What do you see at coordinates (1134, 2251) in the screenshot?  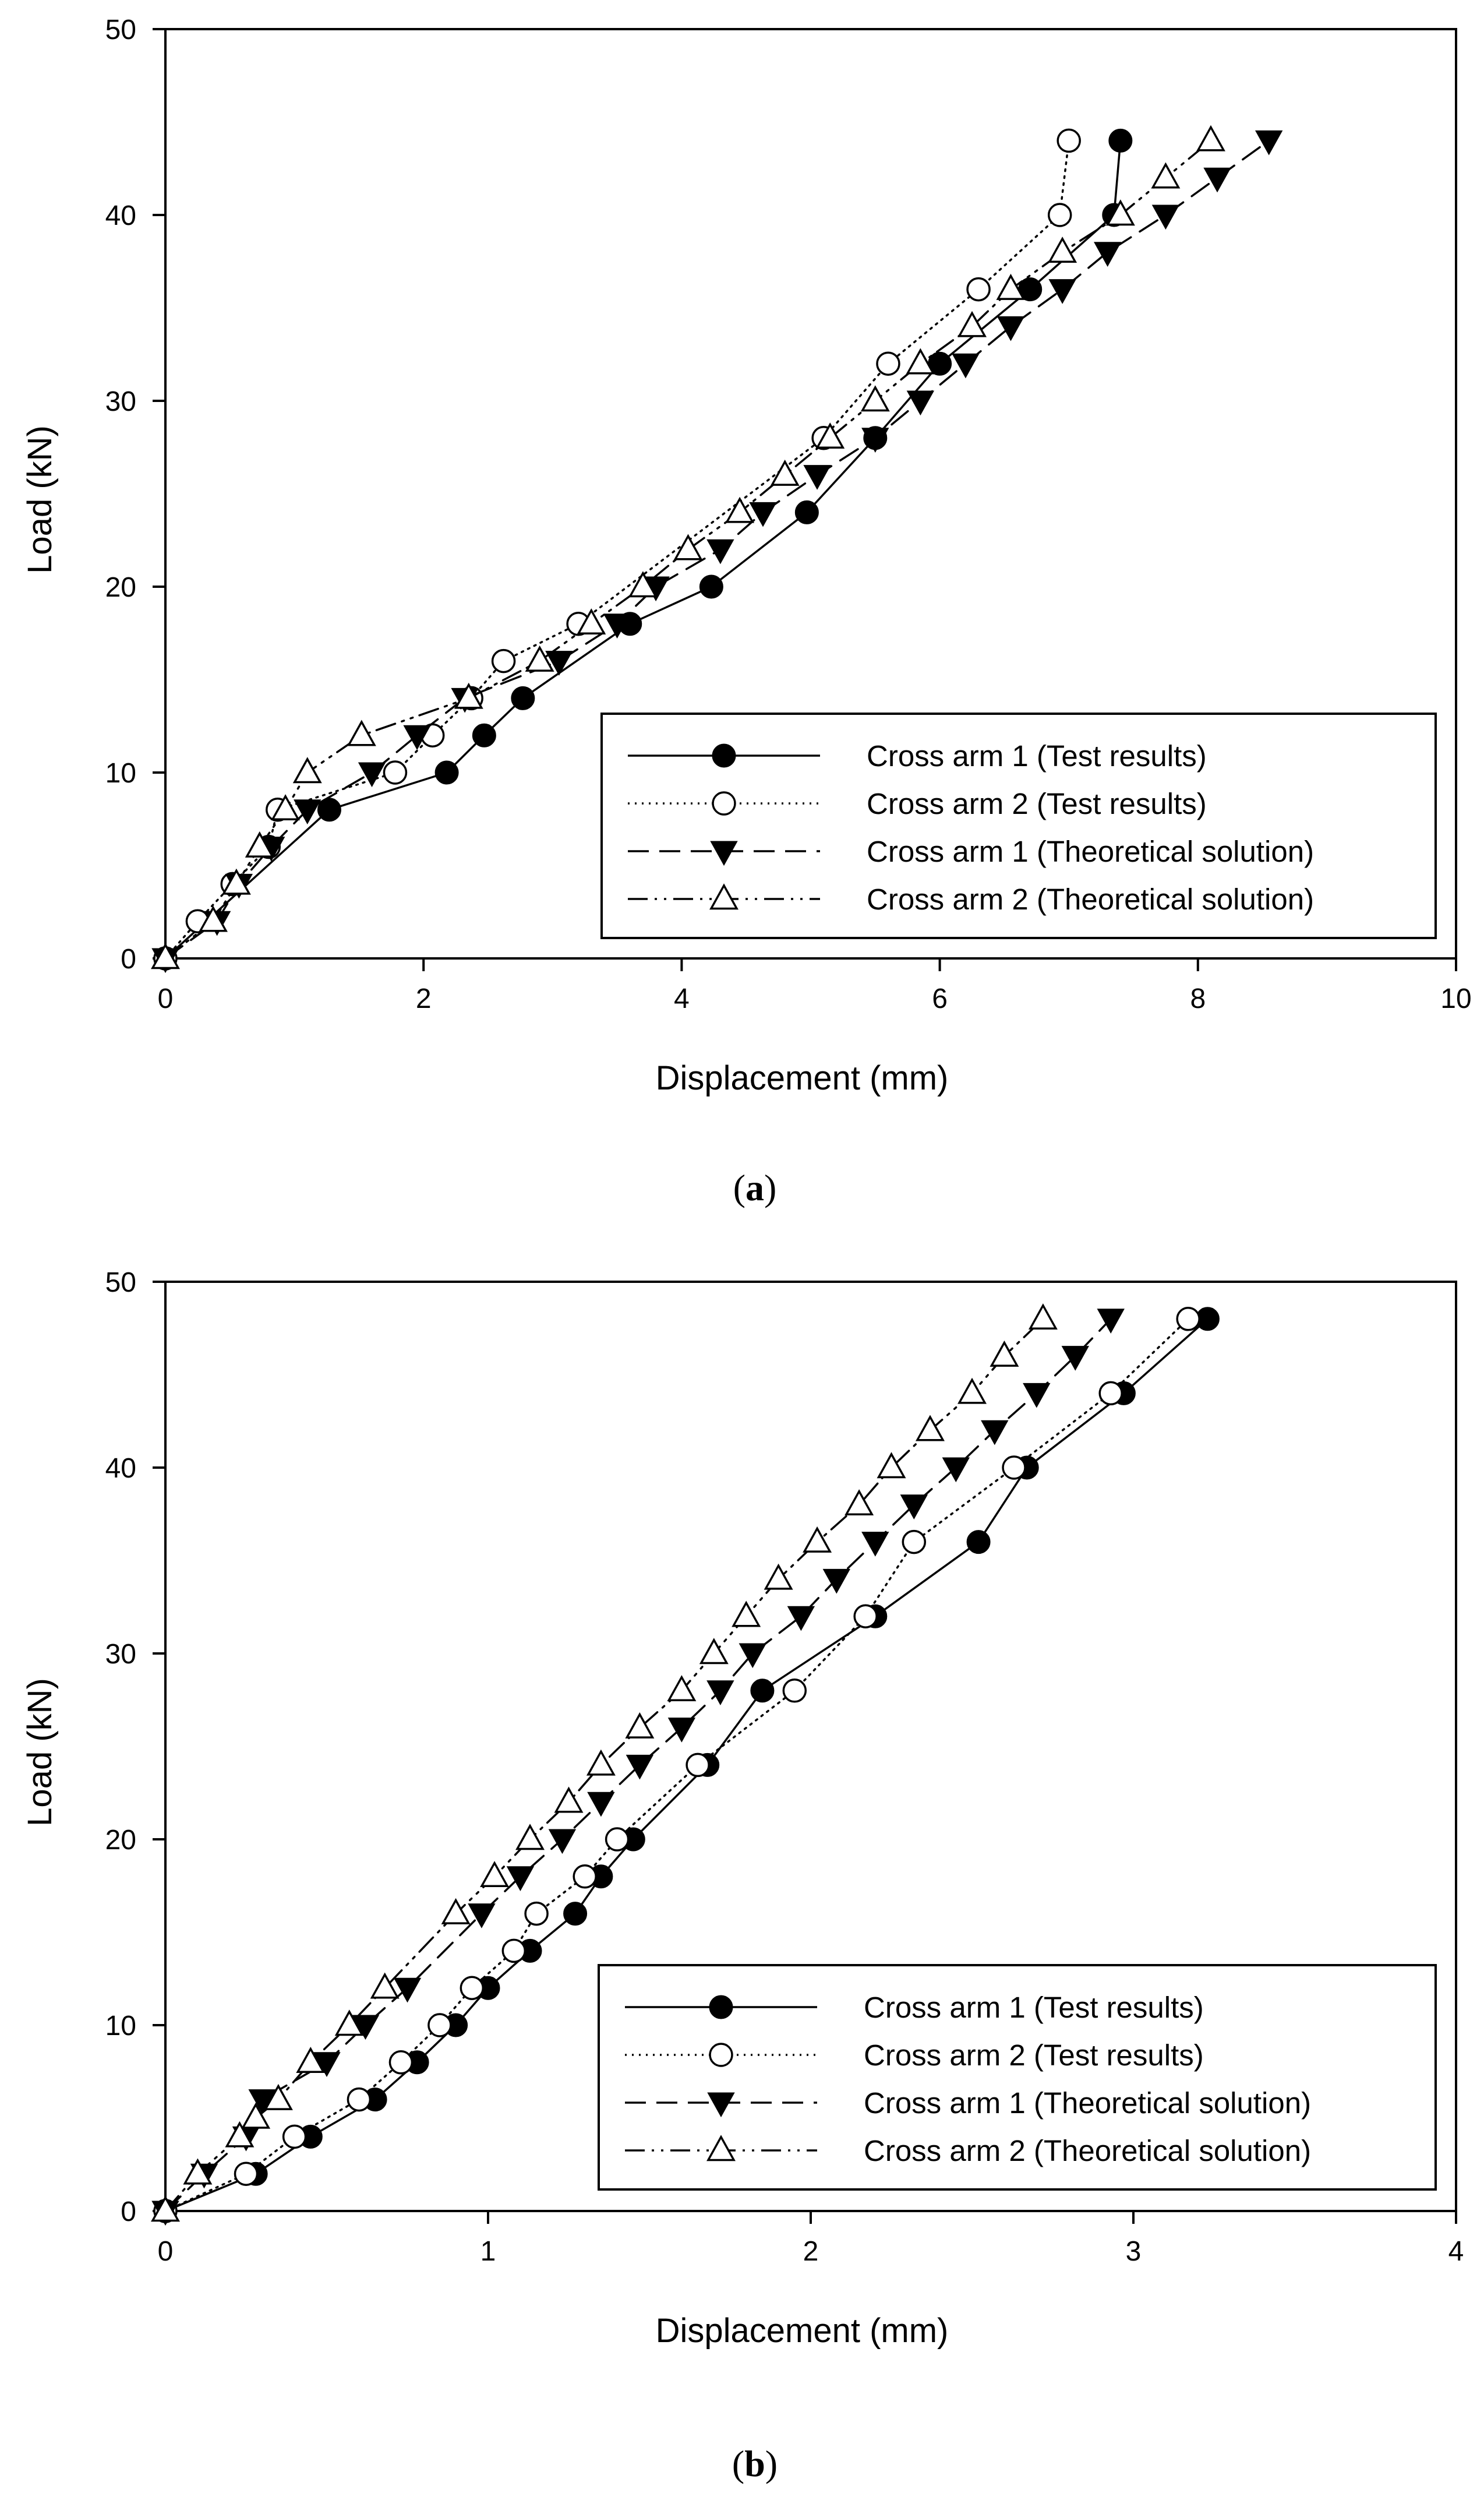 I see `x-tick-label: 3` at bounding box center [1134, 2251].